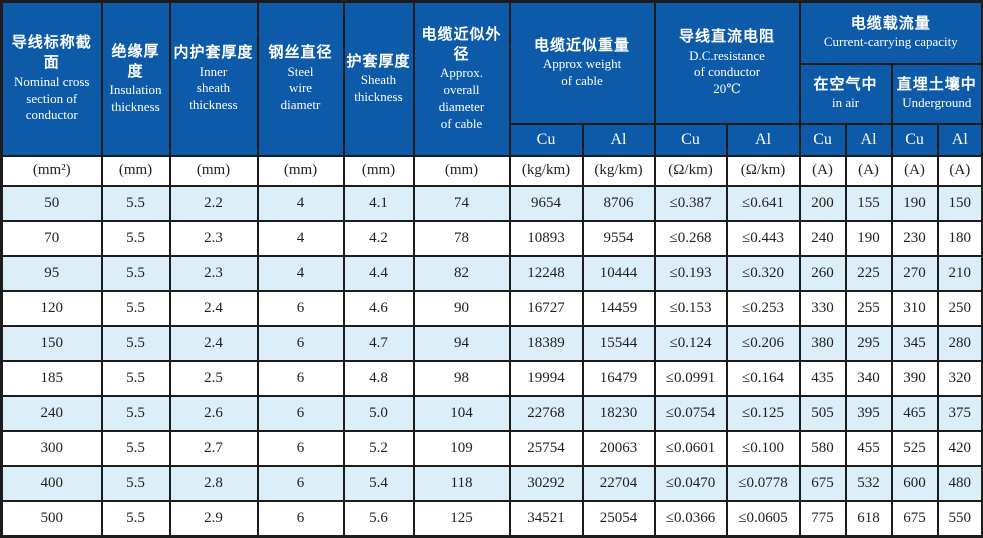 This screenshot has width=983, height=538. What do you see at coordinates (213, 238) in the screenshot?
I see `data-cell: 2.3` at bounding box center [213, 238].